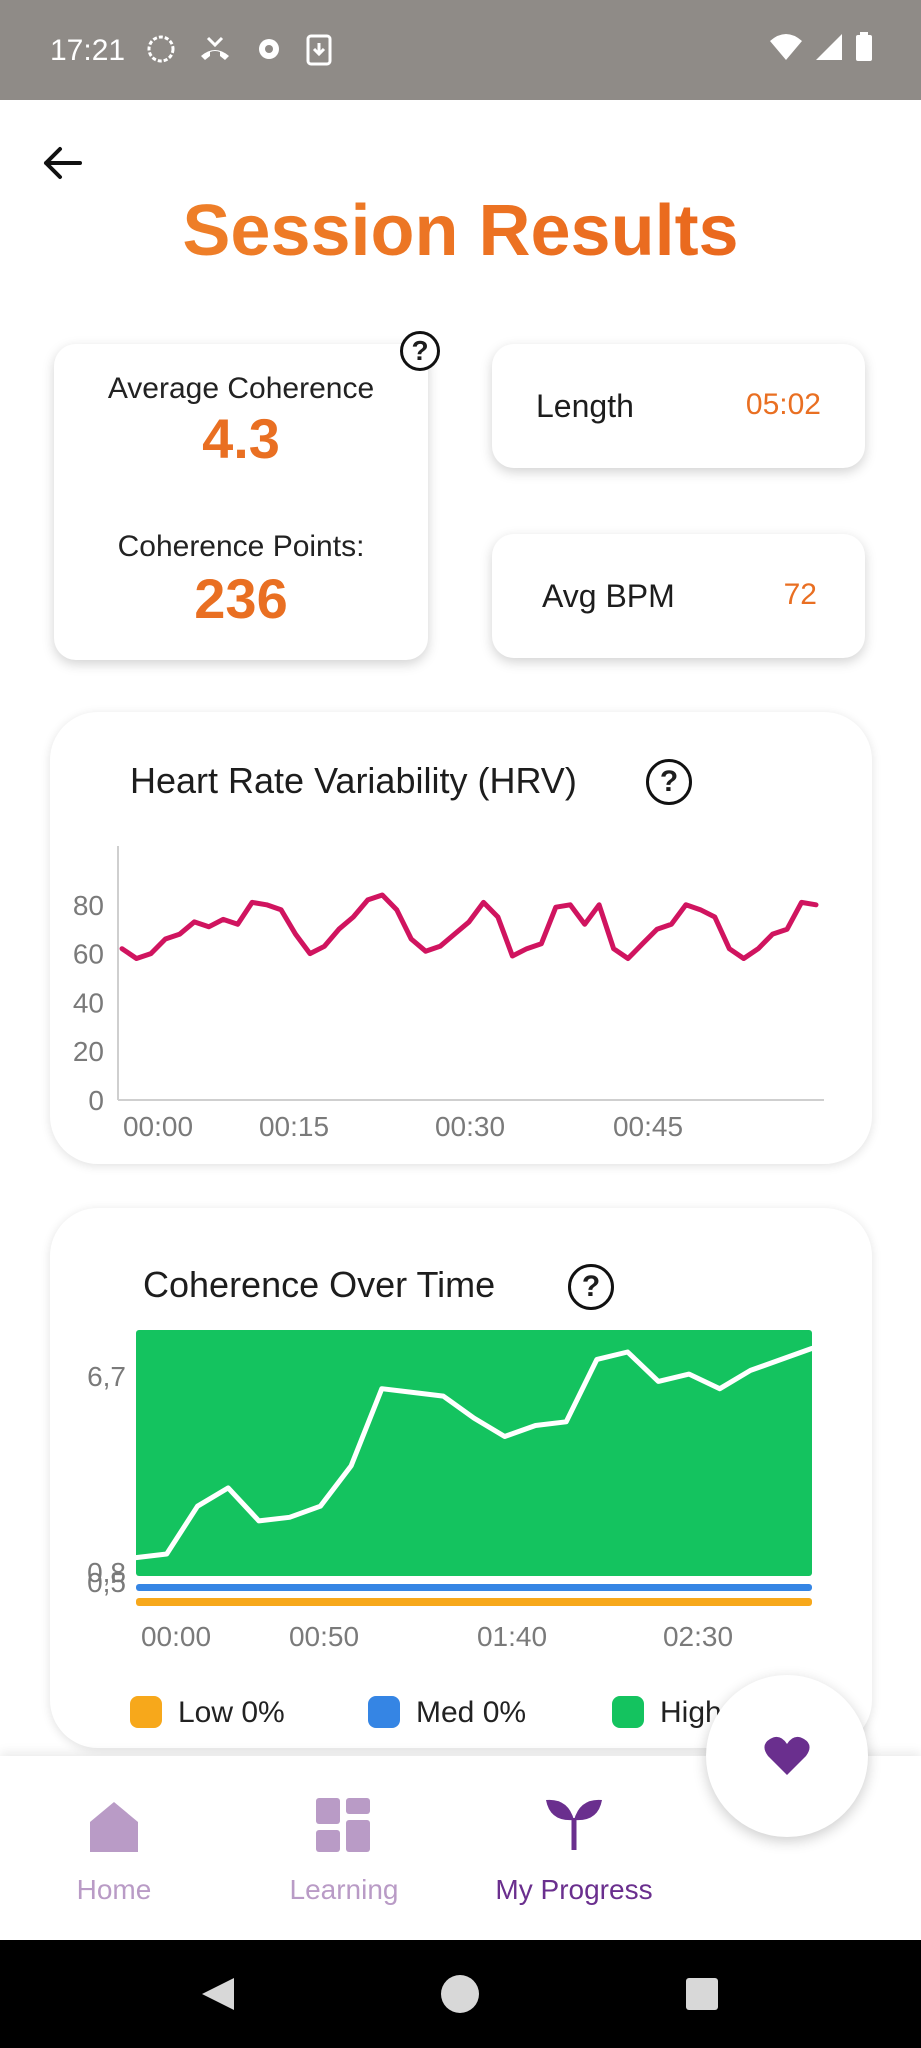  What do you see at coordinates (585, 406) in the screenshot?
I see `length-label: Length` at bounding box center [585, 406].